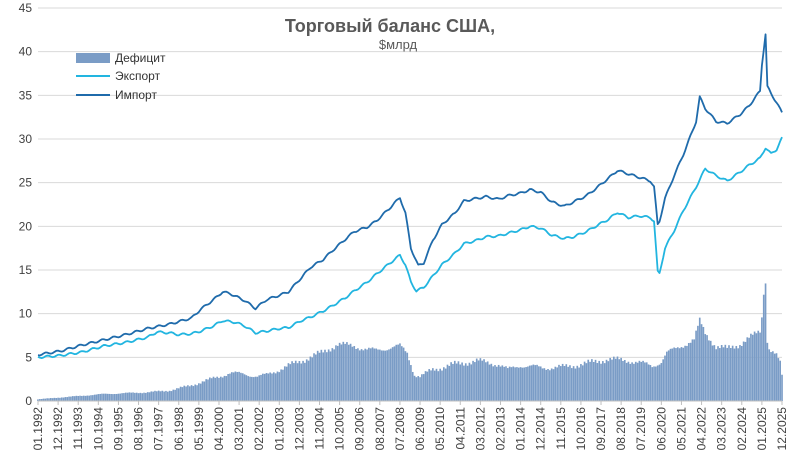 Image resolution: width=800 pixels, height=460 pixels. What do you see at coordinates (360, 429) in the screenshot?
I see `x-tick-label: 09.2006` at bounding box center [360, 429].